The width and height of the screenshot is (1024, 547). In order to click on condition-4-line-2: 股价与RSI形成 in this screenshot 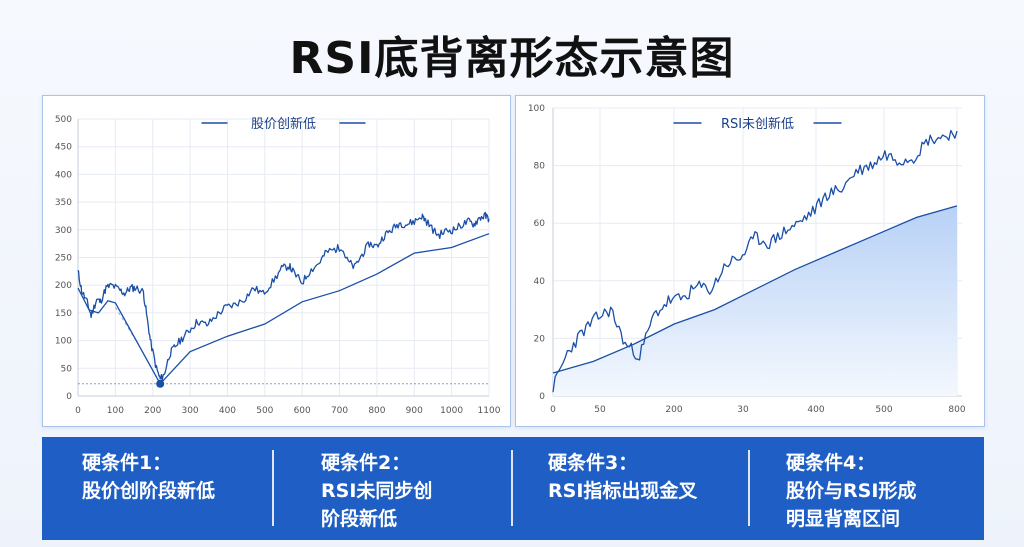, I will do `click(851, 491)`.